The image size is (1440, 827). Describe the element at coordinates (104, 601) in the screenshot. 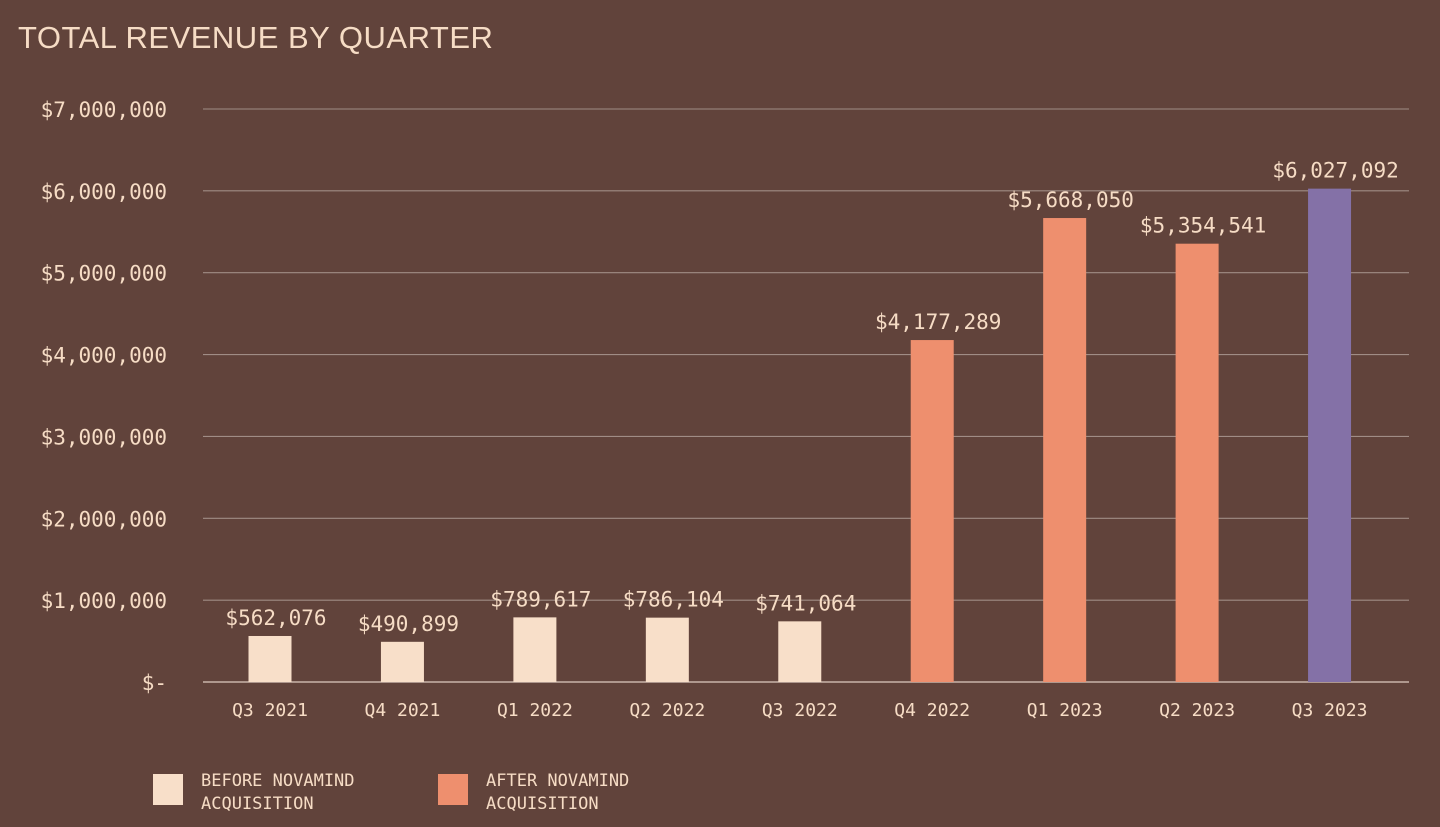

I see `y-tick-label: $1,000,000` at that location.